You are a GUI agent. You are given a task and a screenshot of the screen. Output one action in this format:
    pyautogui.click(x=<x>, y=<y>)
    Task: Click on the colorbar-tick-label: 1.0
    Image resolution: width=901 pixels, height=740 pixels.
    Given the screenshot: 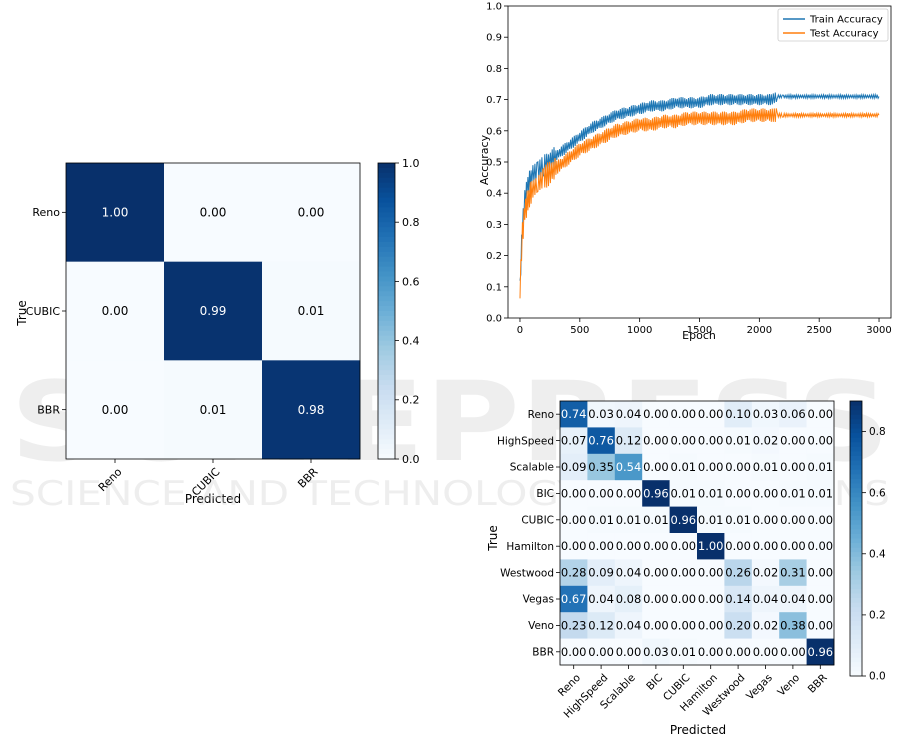 What is the action you would take?
    pyautogui.click(x=411, y=163)
    